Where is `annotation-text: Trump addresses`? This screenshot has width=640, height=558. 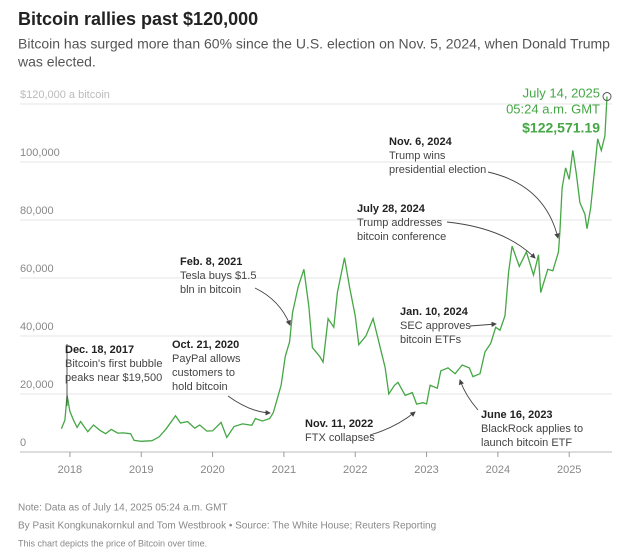 annotation-text: Trump addresses is located at coordinates (400, 223).